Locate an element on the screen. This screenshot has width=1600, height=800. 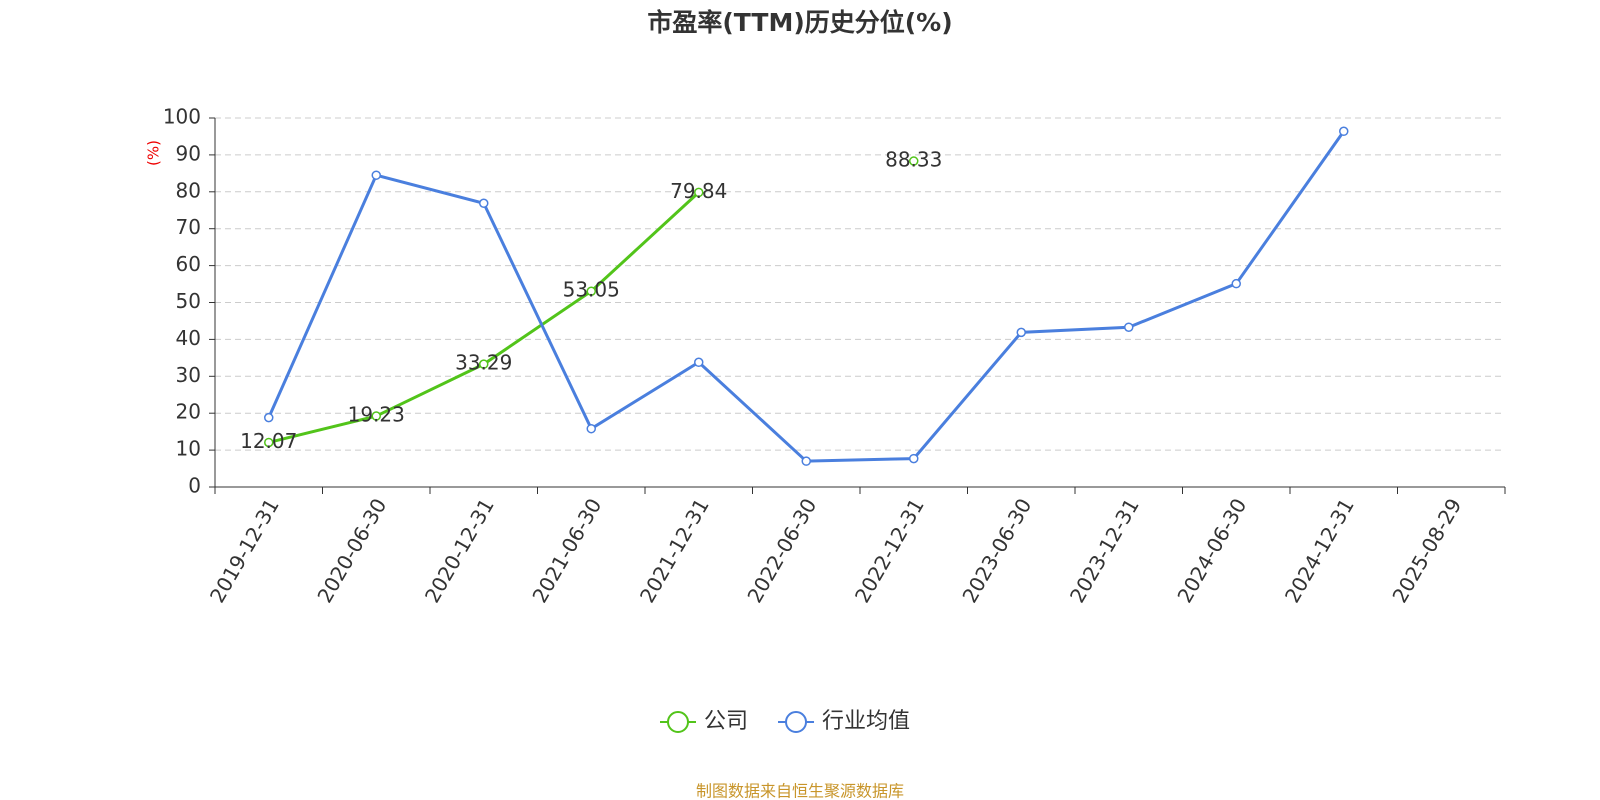
x-tick-label: 2022-12-31 is located at coordinates (889, 550).